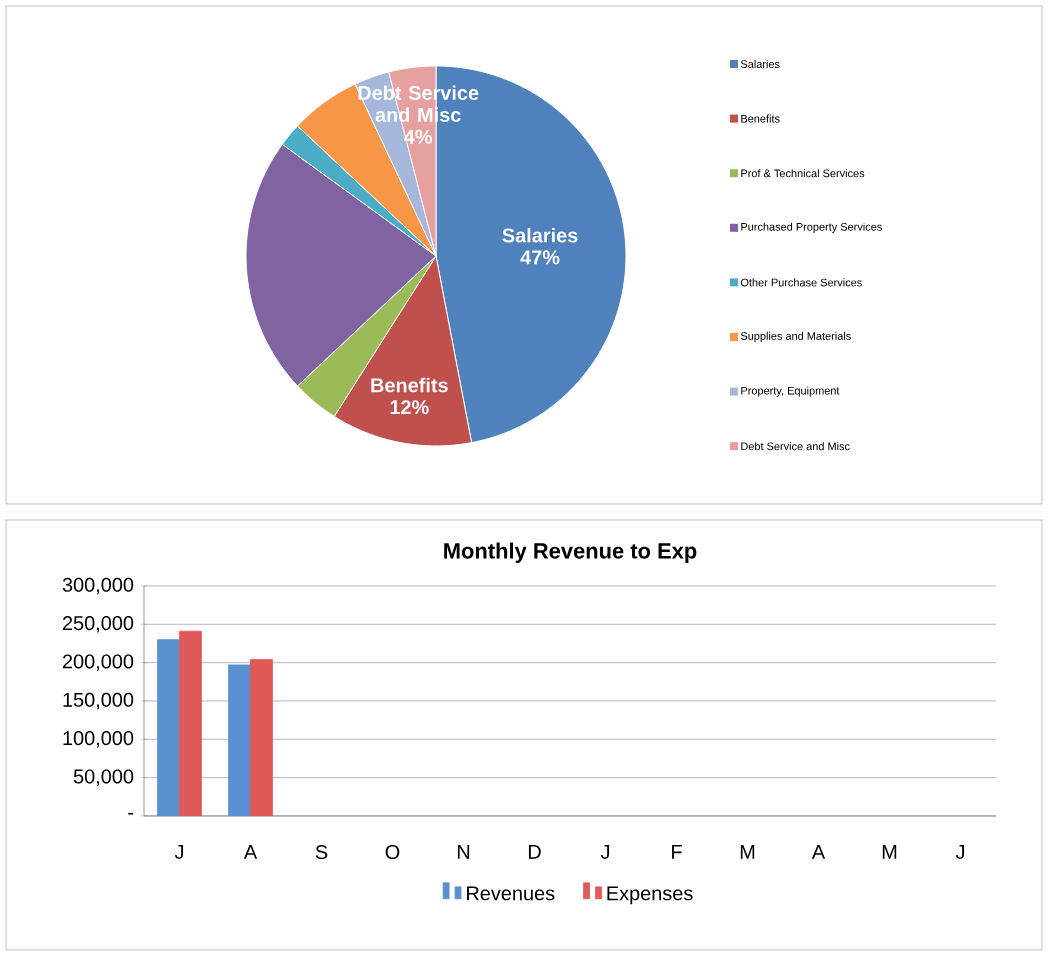  What do you see at coordinates (540, 235) in the screenshot?
I see `slice-label: Salaries` at bounding box center [540, 235].